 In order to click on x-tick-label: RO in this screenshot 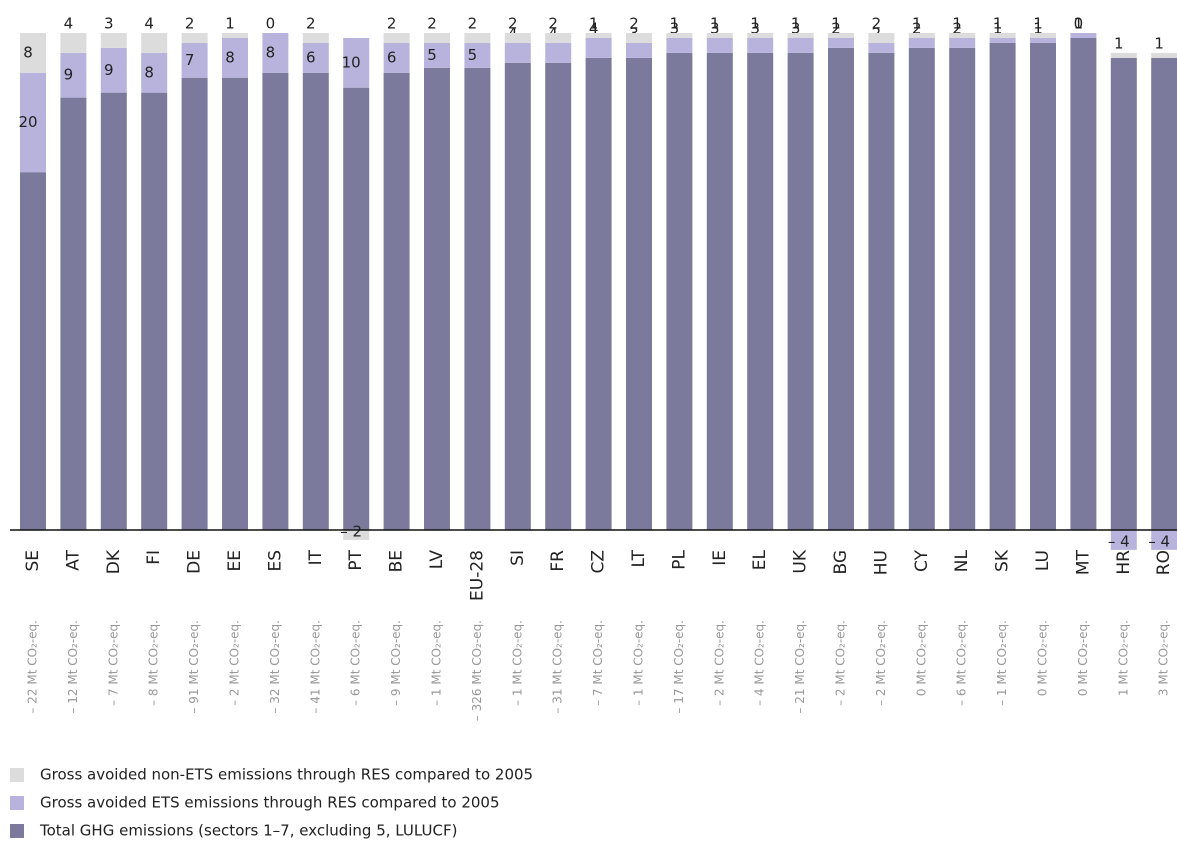, I will do `click(1164, 562)`.